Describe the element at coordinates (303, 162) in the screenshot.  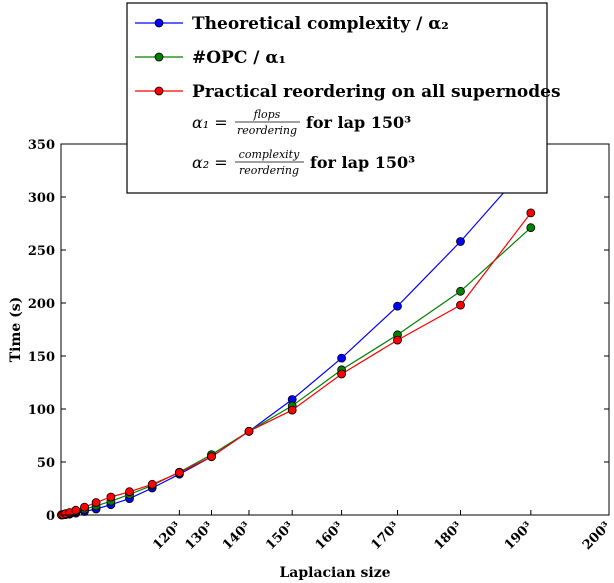
I see `legend-note-alpha2: α₂ = complexity reordering for lap 150³` at that location.